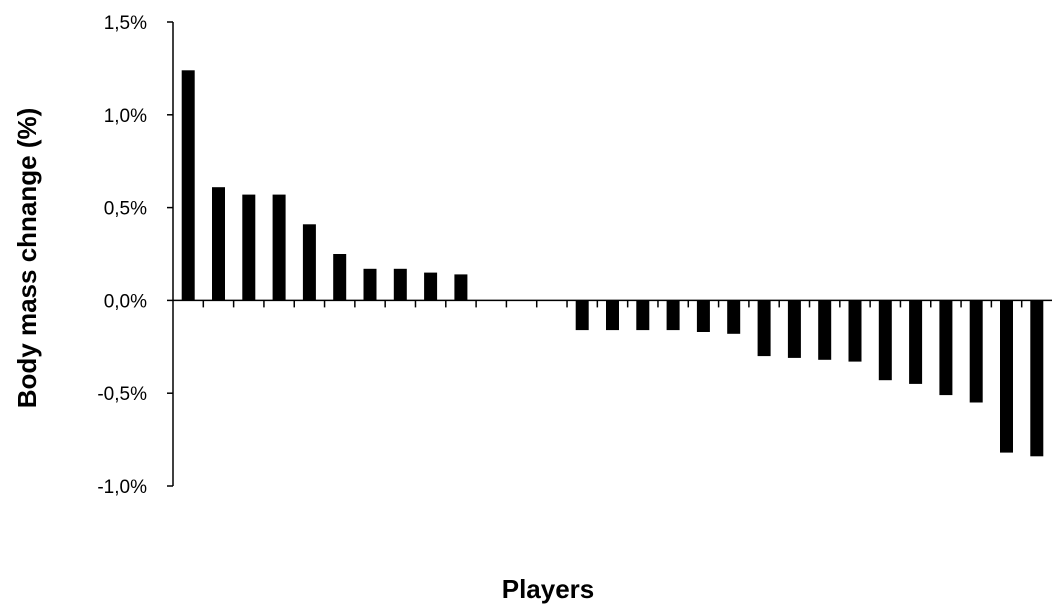 The image size is (1052, 607). I want to click on x-axis-title: Players, so click(548, 589).